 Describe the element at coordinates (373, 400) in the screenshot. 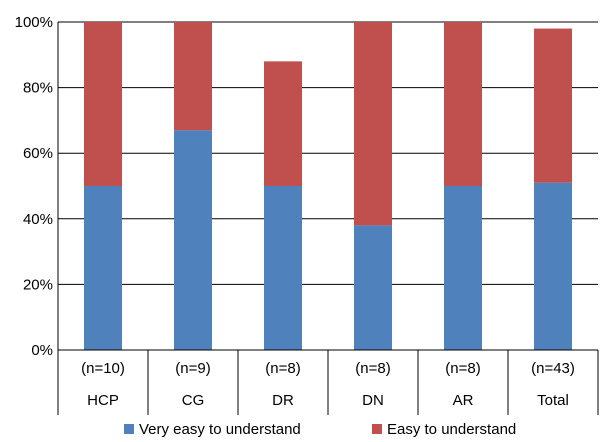

I see `category-label: DN` at that location.